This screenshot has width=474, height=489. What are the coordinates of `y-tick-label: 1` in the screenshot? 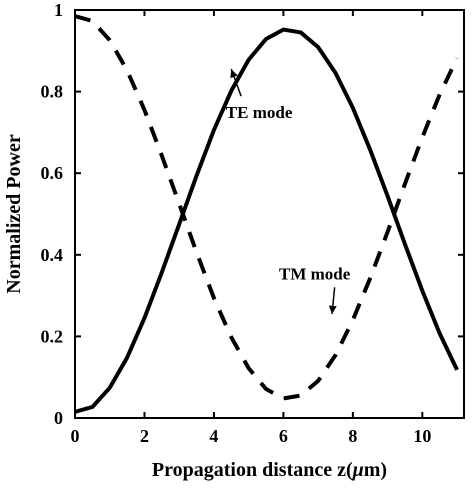 It's located at (58, 10).